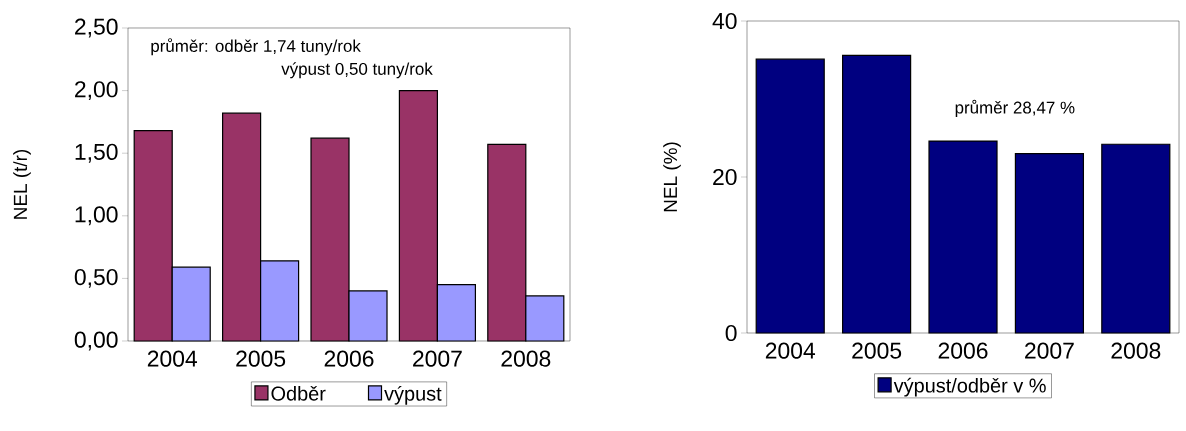 This screenshot has width=1186, height=431. What do you see at coordinates (298, 393) in the screenshot?
I see `legend-label: Odběr` at bounding box center [298, 393].